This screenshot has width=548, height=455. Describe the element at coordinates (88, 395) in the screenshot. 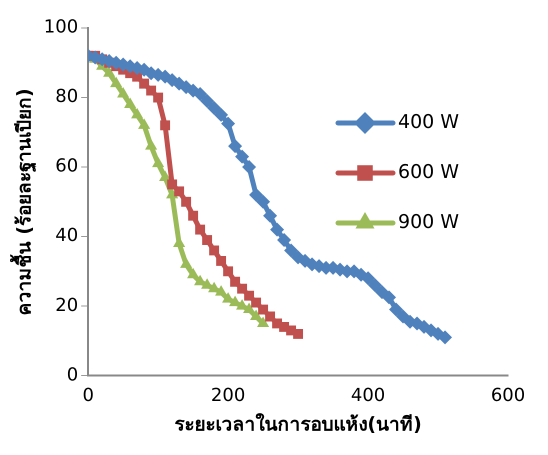

I see `x-tick-label: 0` at that location.